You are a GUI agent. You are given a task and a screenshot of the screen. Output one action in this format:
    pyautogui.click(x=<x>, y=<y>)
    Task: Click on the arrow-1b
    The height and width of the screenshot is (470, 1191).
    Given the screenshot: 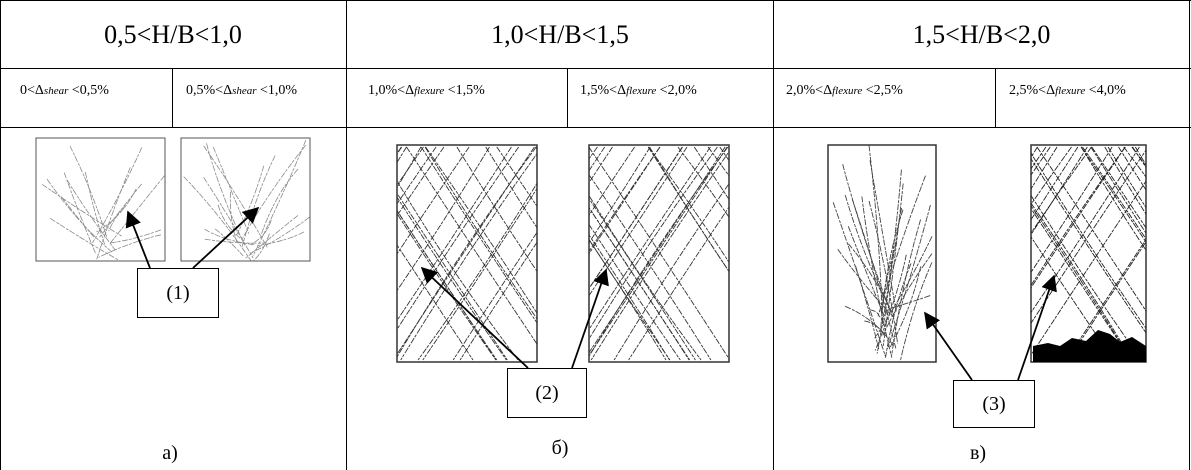 What is the action you would take?
    pyautogui.click(x=226, y=237)
    